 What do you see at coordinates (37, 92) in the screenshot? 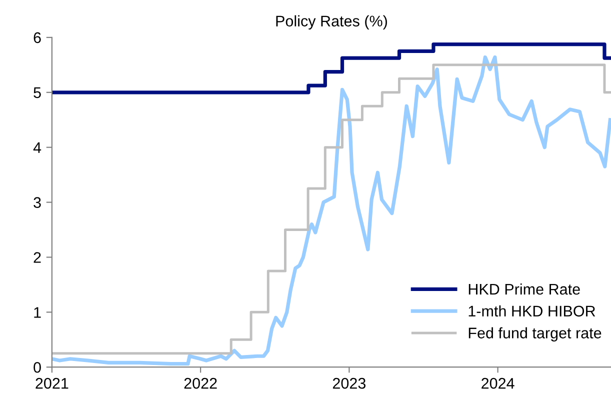
I see `y-tick-label: 5` at bounding box center [37, 92].